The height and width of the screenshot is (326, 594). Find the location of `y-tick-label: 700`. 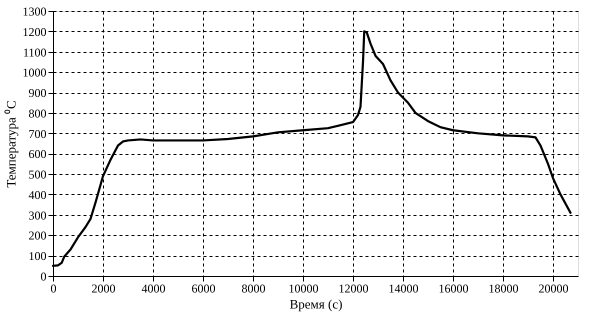

y-tick-label: 700 is located at coordinates (37, 133).